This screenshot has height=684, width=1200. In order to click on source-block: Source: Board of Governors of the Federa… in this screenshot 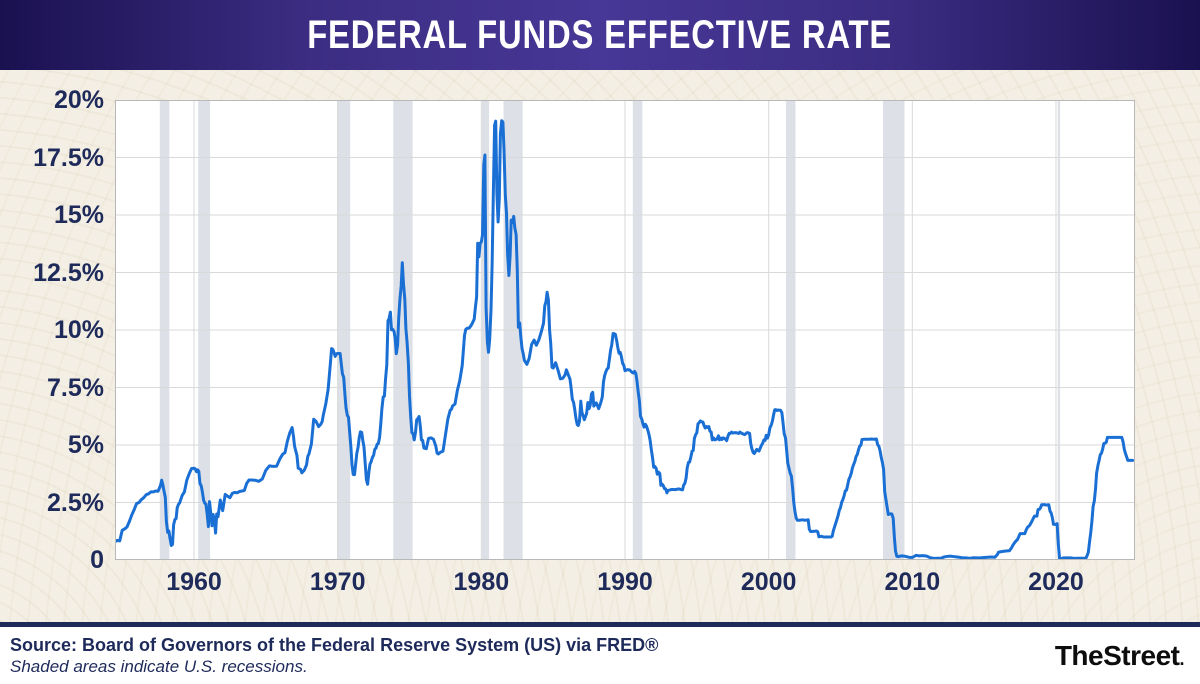, I will do `click(334, 656)`.